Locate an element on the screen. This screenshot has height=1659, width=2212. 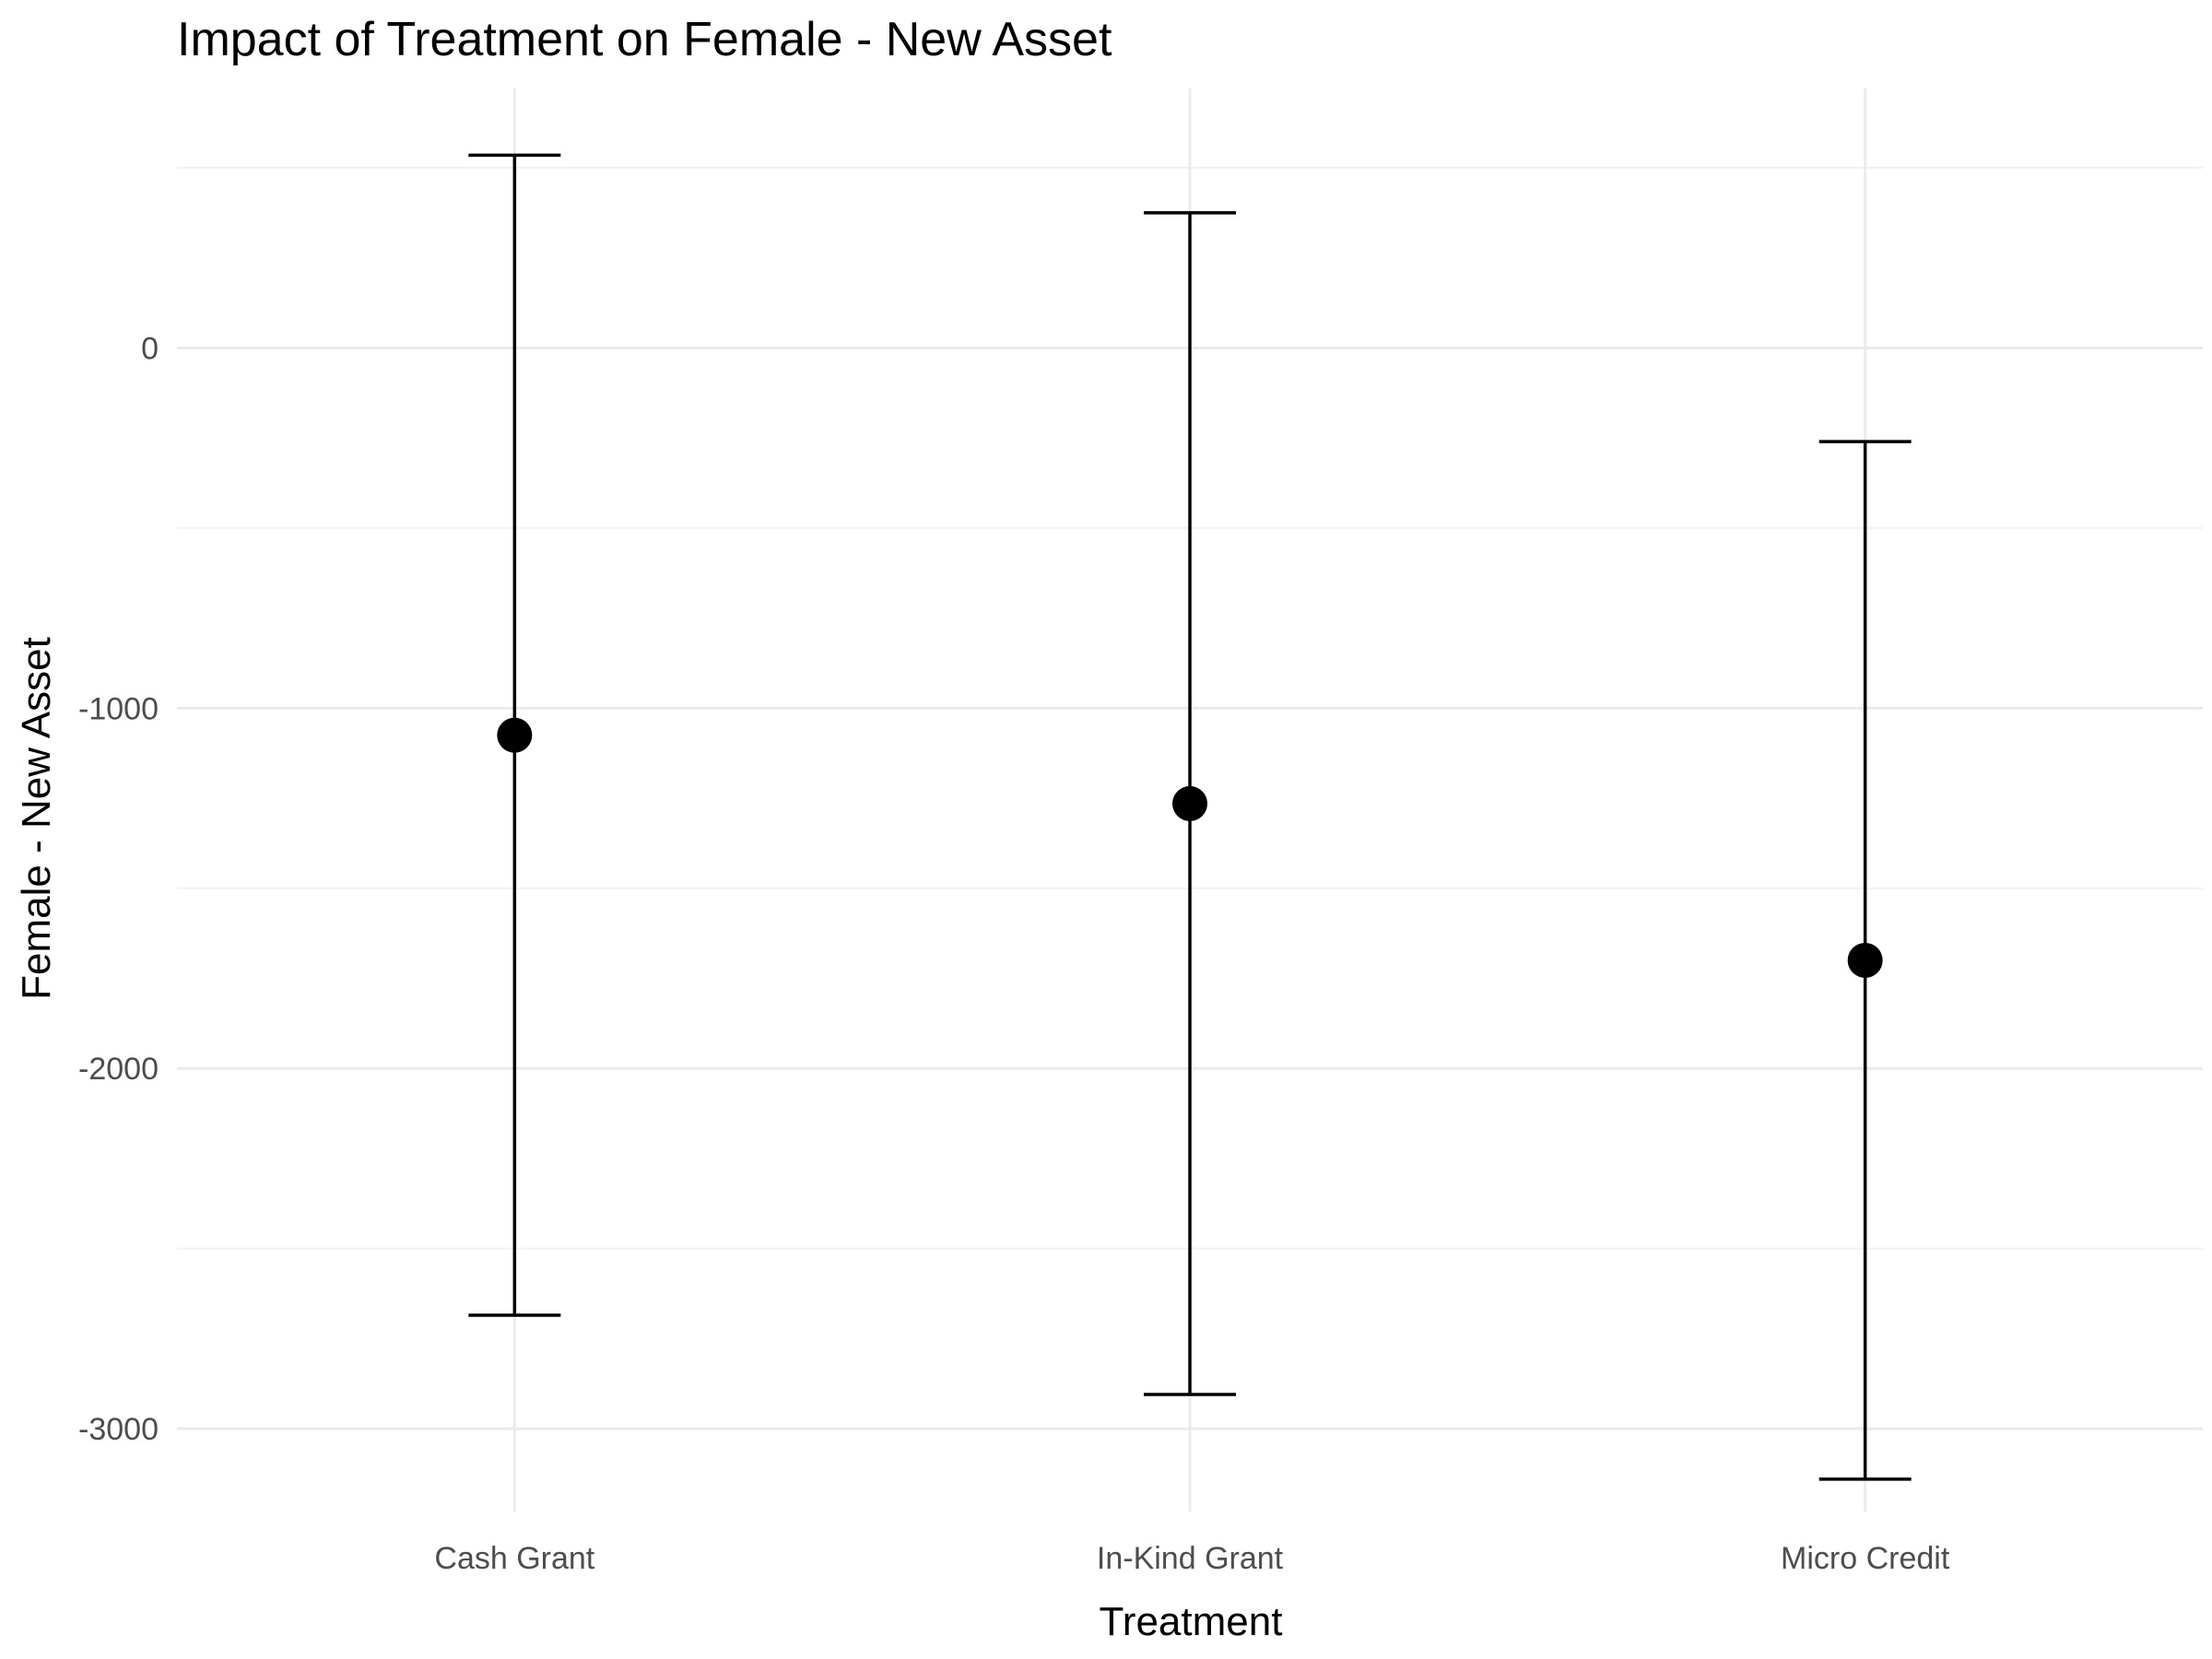
y-tick-label: -2000 is located at coordinates (118, 1069).